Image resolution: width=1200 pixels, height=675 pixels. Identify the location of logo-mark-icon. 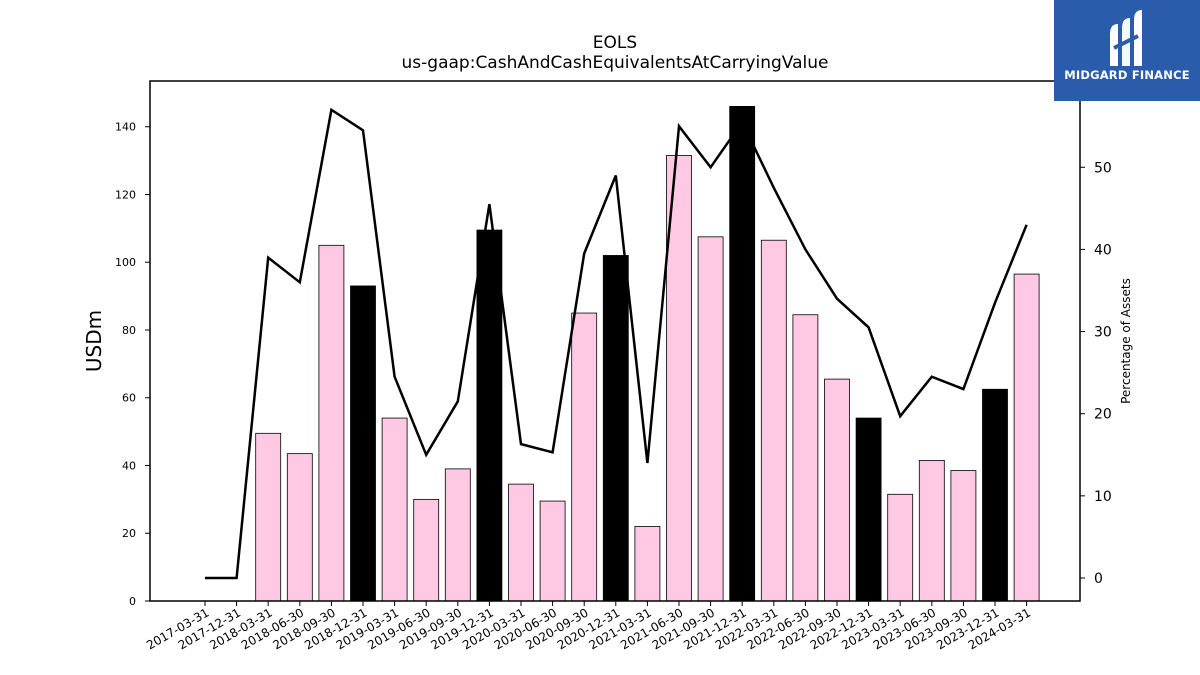
(1126, 38).